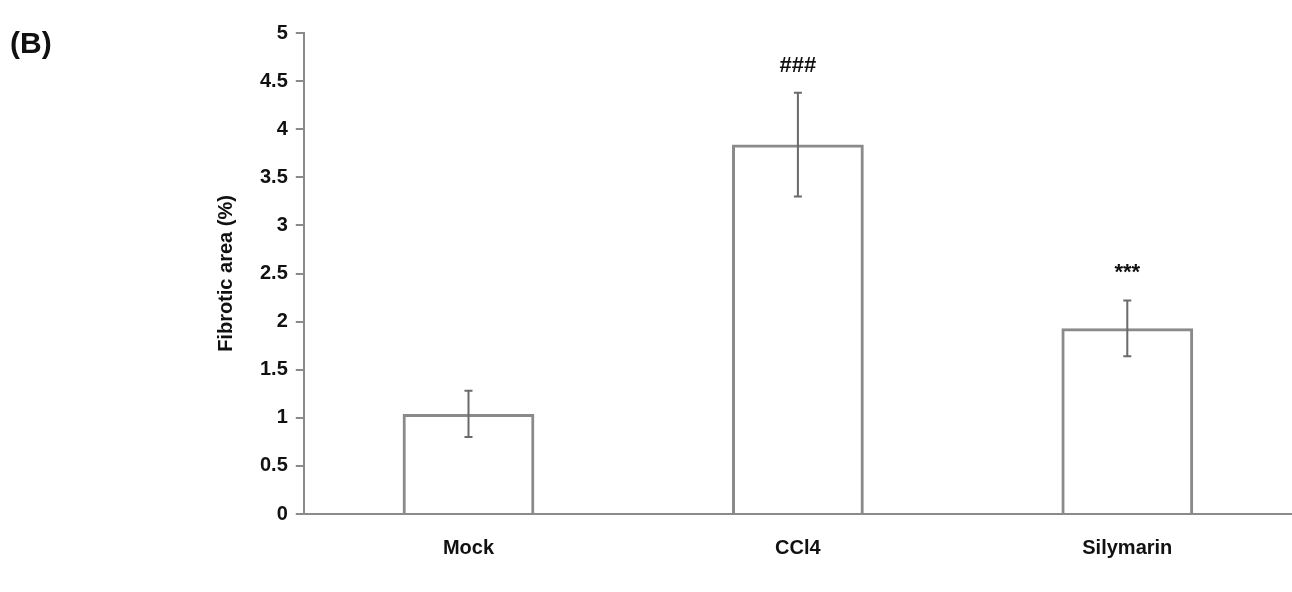  What do you see at coordinates (31, 43) in the screenshot?
I see `text: (B)` at bounding box center [31, 43].